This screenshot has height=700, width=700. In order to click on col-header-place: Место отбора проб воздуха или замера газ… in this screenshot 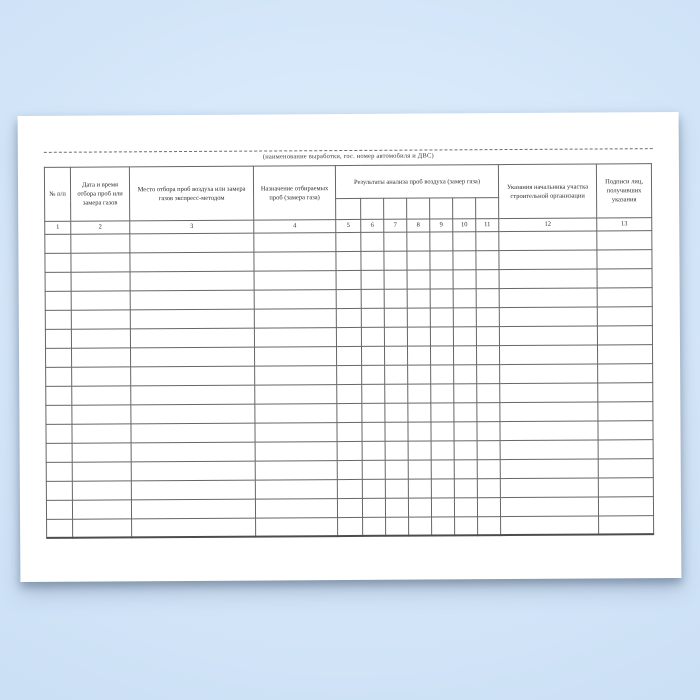, I will do `click(191, 194)`.